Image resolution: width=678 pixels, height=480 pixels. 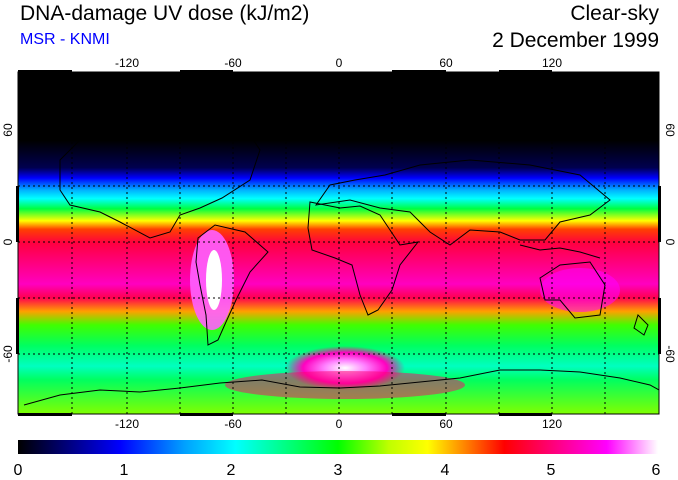 What do you see at coordinates (8, 241) in the screenshot?
I see `lat-label-left-2: 0` at bounding box center [8, 241].